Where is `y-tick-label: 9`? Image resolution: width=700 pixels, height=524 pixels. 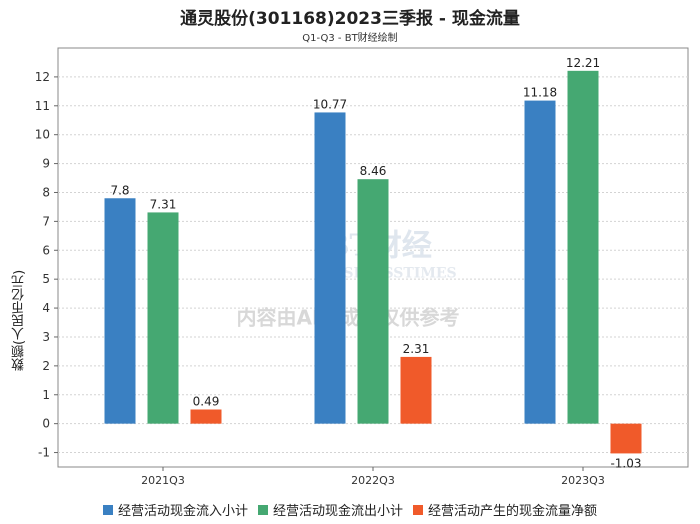
y-tick-label: 9 is located at coordinates (46, 164).